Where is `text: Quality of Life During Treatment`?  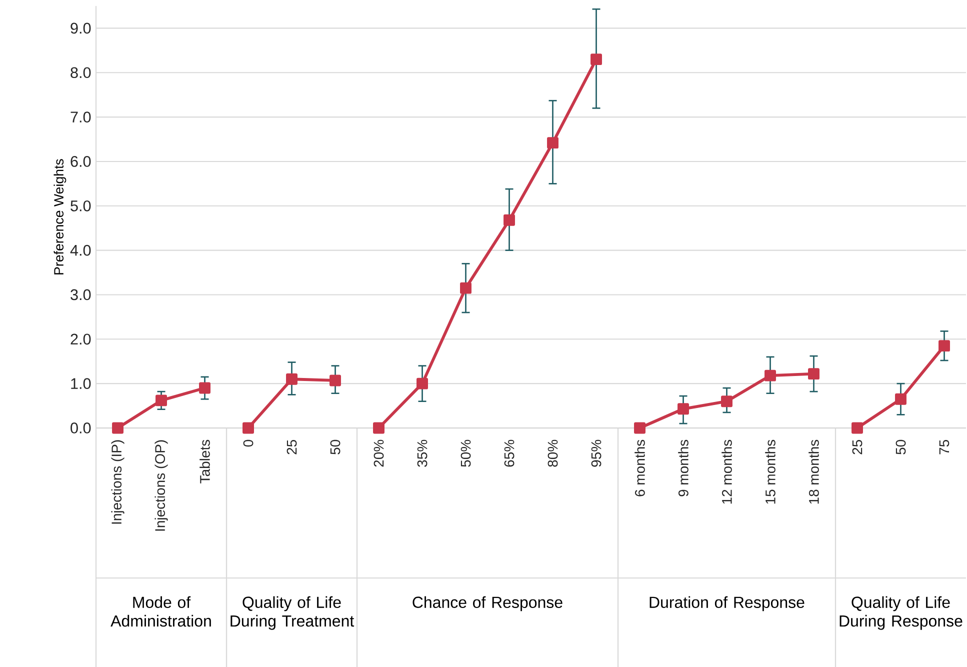 text: Quality of Life During Treatment is located at coordinates (292, 613).